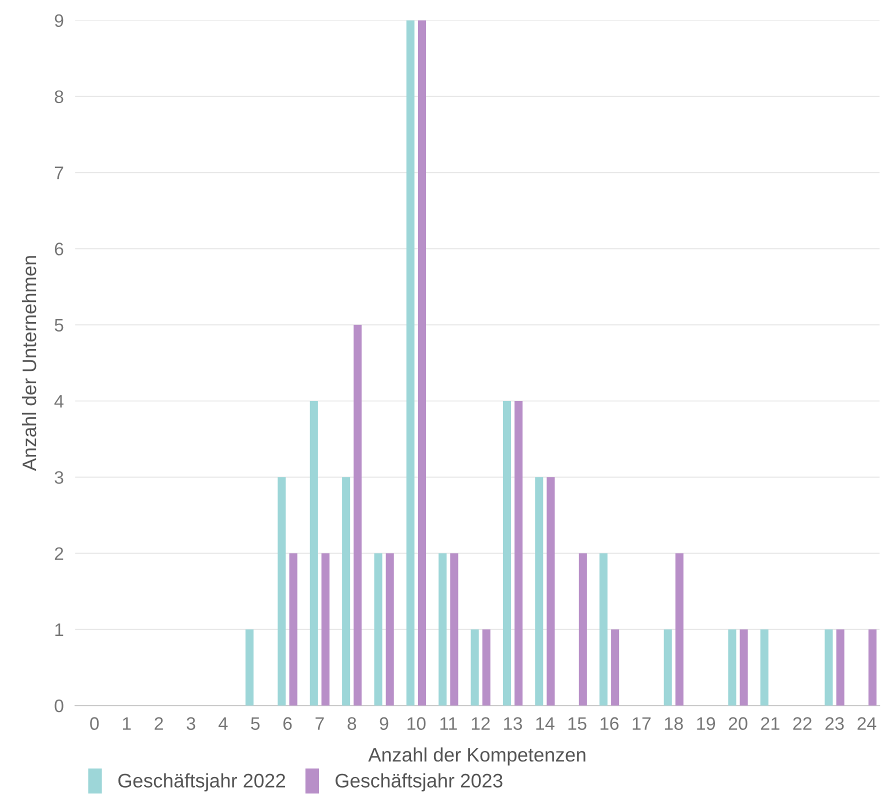  What do you see at coordinates (59, 706) in the screenshot?
I see `y-tick-label: 0` at bounding box center [59, 706].